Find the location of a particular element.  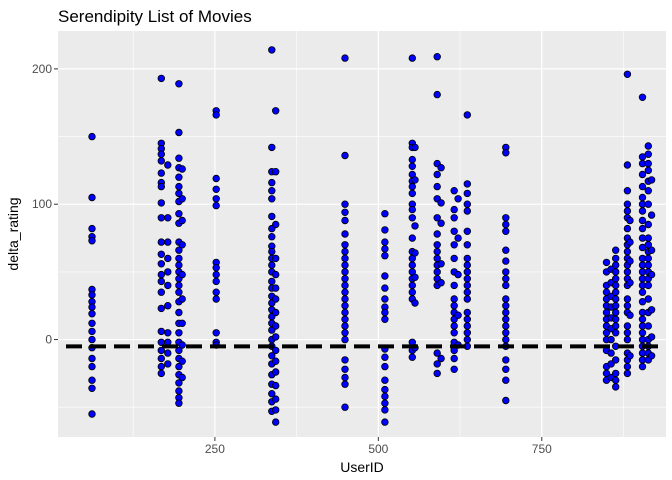

x-tick-label: 750 is located at coordinates (542, 449).